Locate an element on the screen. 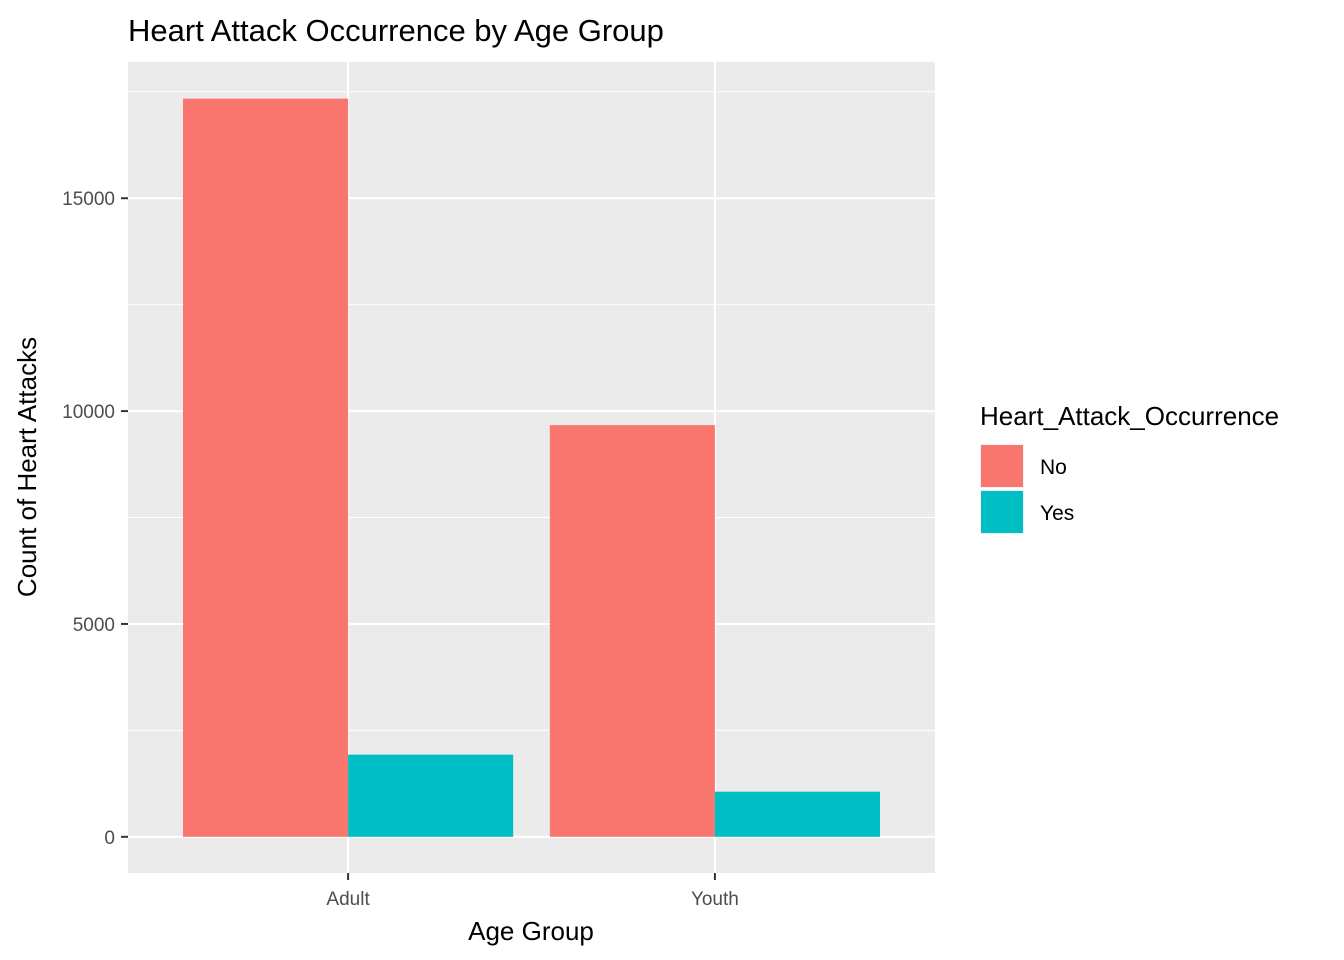  y-axis: 0 5000 10000 15000 is located at coordinates (95, 519).